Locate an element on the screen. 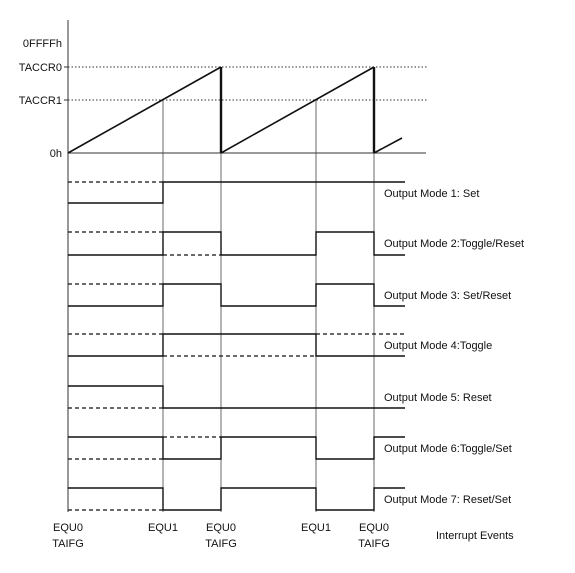 The image size is (575, 573). event-taifg-3: TAIFG is located at coordinates (374, 544).